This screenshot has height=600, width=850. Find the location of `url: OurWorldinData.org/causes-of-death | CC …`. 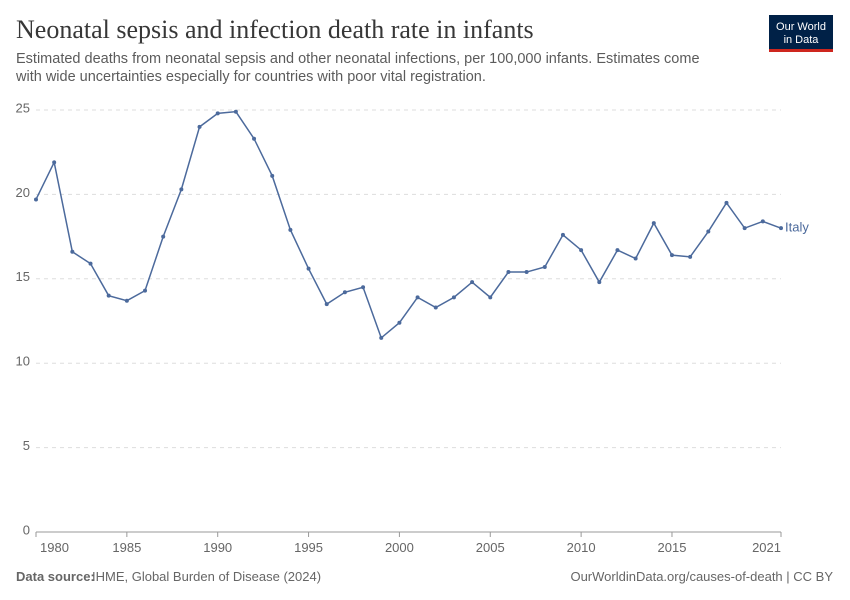

url: OurWorldinData.org/causes-of-death | CC … is located at coordinates (701, 576).